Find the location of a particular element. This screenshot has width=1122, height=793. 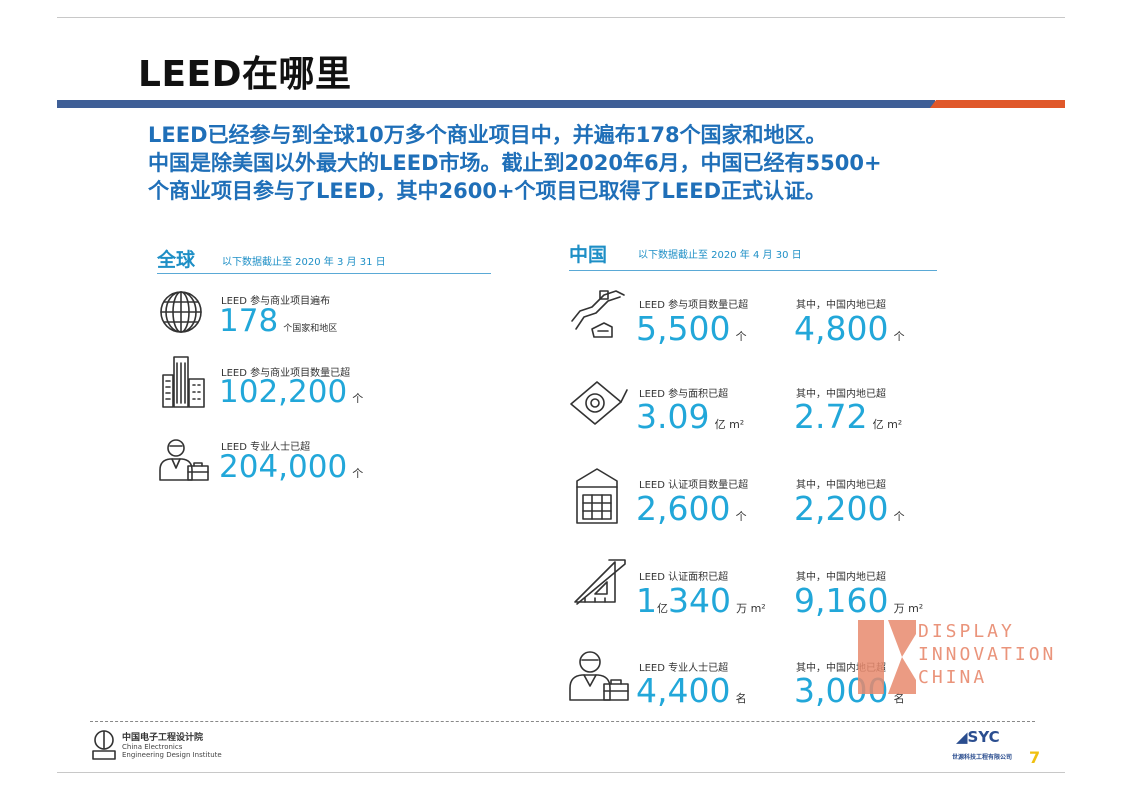

china-item-sub-value-row: 2.72 亿 m² is located at coordinates (848, 416).